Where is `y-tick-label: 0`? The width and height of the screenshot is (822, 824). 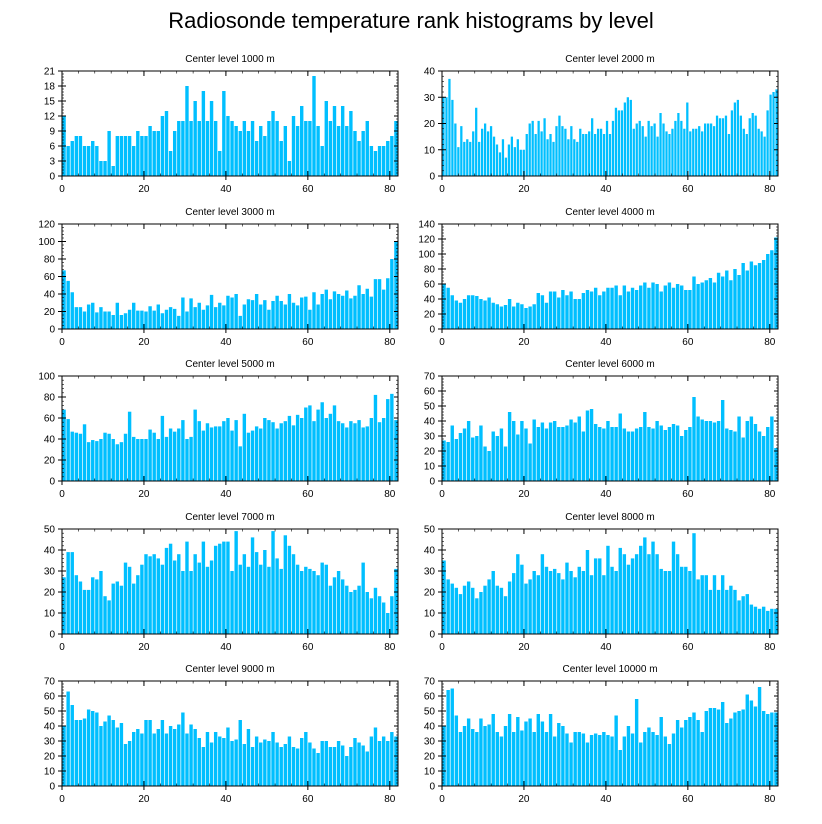
y-tick-label: 0 is located at coordinates (432, 330).